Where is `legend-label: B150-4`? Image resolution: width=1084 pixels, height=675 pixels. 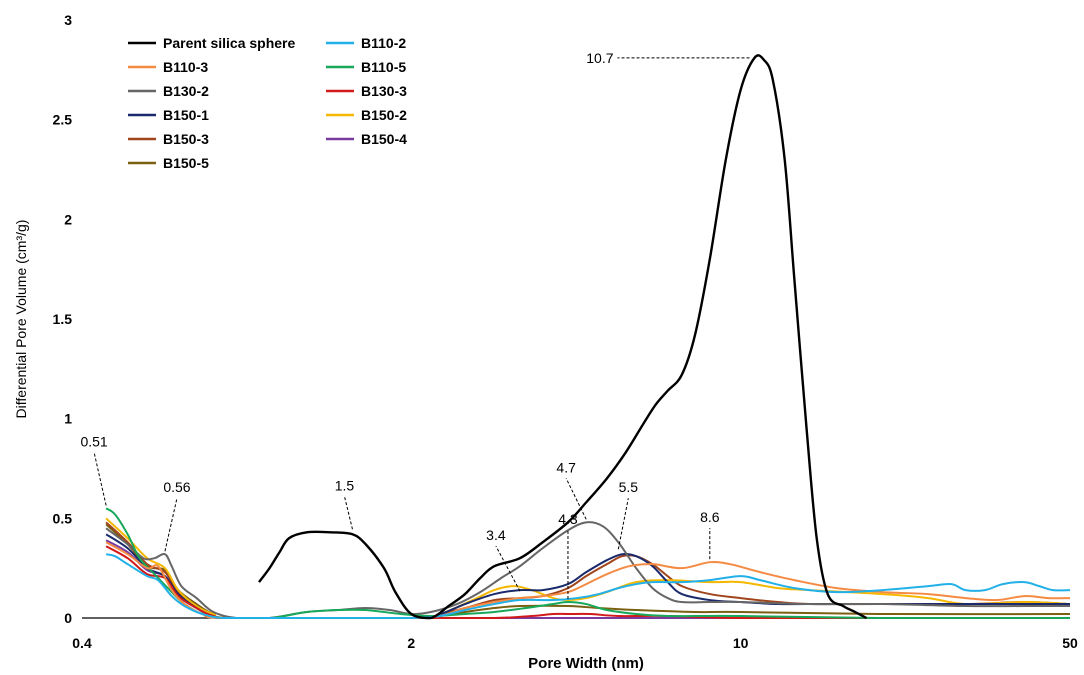 legend-label: B150-4 is located at coordinates (384, 139).